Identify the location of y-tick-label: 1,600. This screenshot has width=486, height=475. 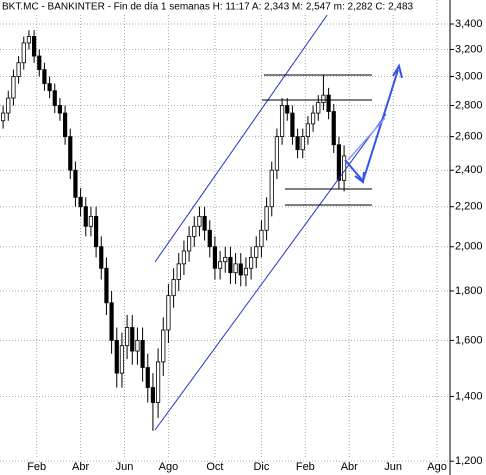
(469, 340).